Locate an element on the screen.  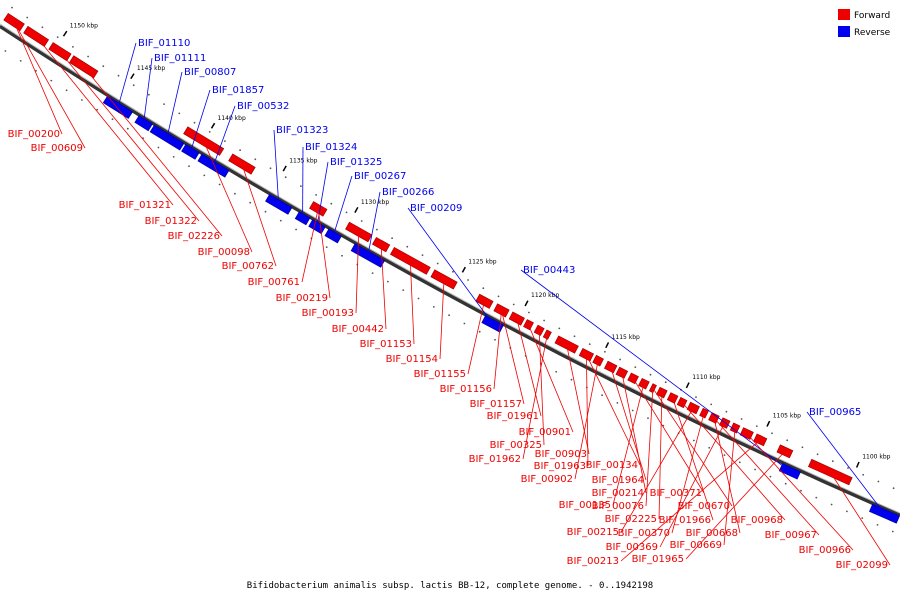
gene-label: BIF_00901 is located at coordinates (545, 432).